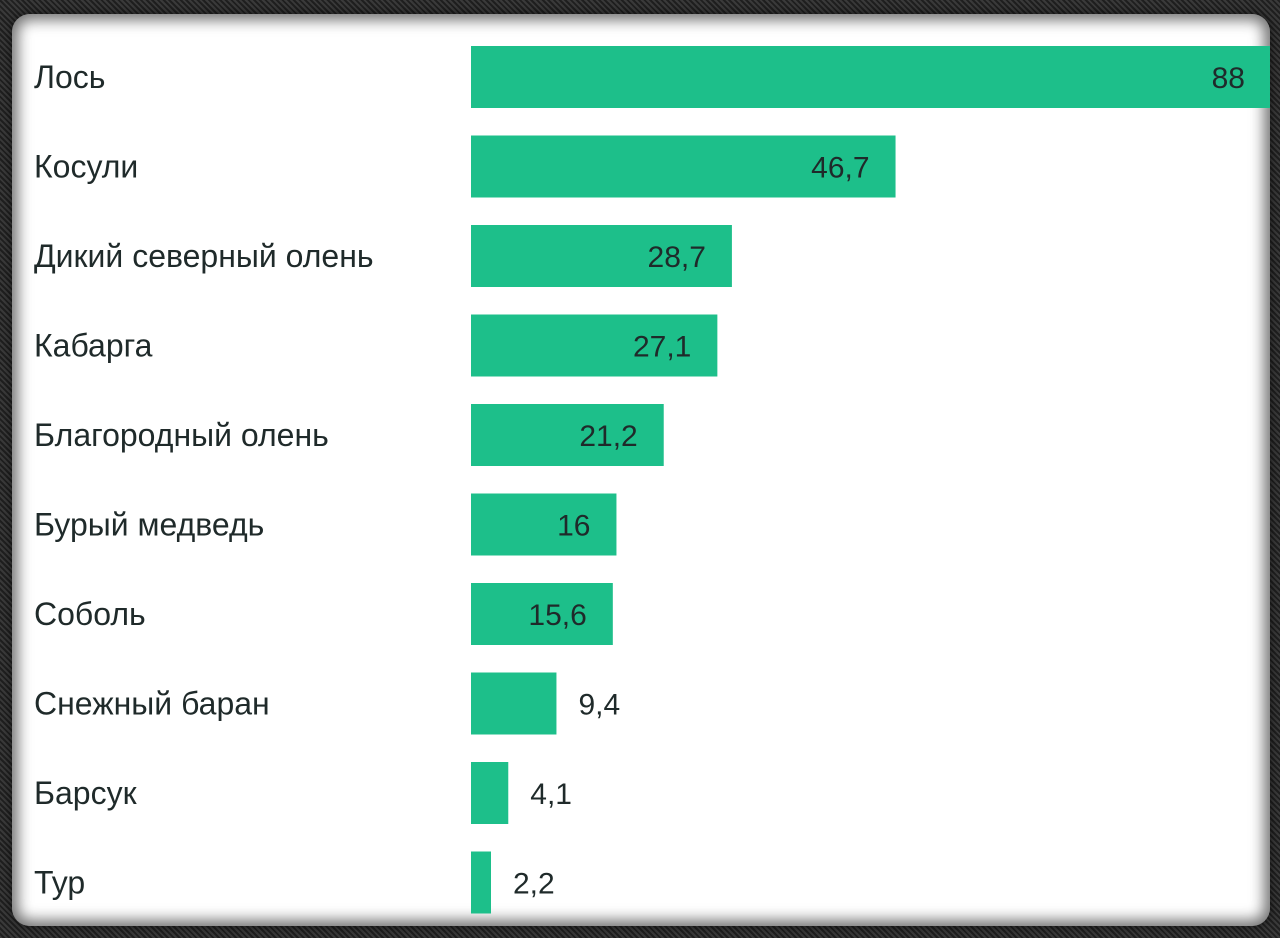 This screenshot has height=938, width=1280. Describe the element at coordinates (90, 614) in the screenshot. I see `category-label: Соболь` at that location.